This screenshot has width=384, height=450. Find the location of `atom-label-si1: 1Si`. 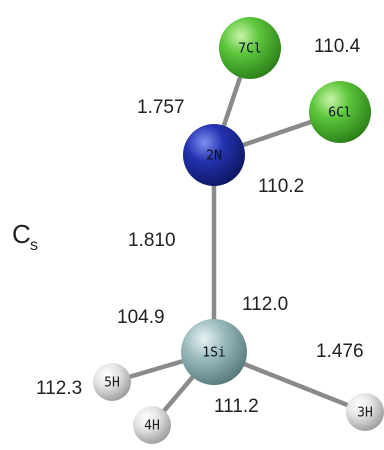

atom-label-si1: 1Si is located at coordinates (213, 353).